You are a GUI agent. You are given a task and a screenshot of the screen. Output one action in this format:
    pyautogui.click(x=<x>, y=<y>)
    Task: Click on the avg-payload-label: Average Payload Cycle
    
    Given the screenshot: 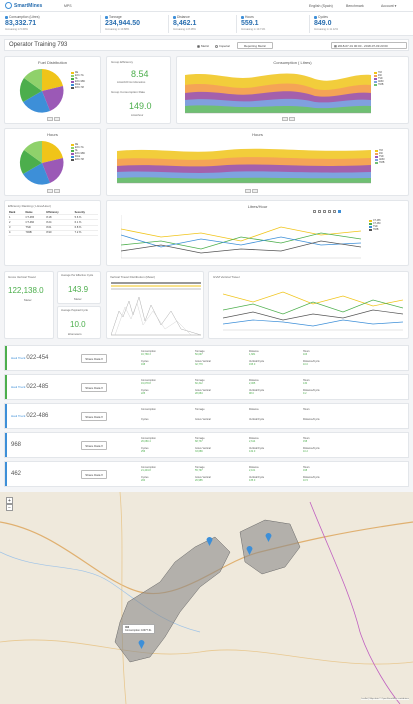 What is the action you would take?
    pyautogui.click(x=74, y=310)
    